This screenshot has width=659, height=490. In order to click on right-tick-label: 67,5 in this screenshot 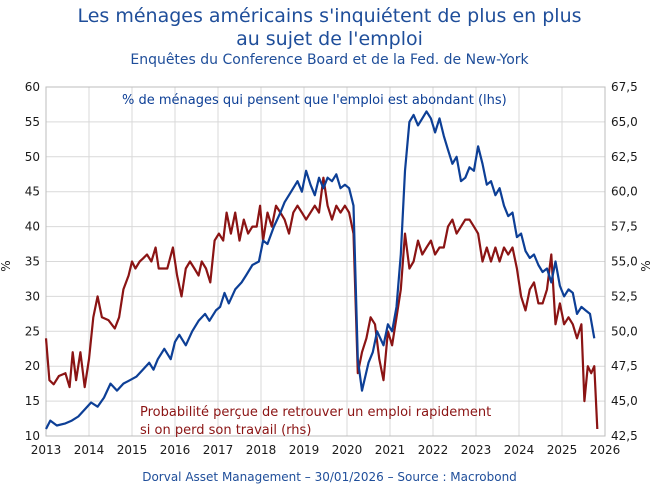, I will do `click(624, 87)`.